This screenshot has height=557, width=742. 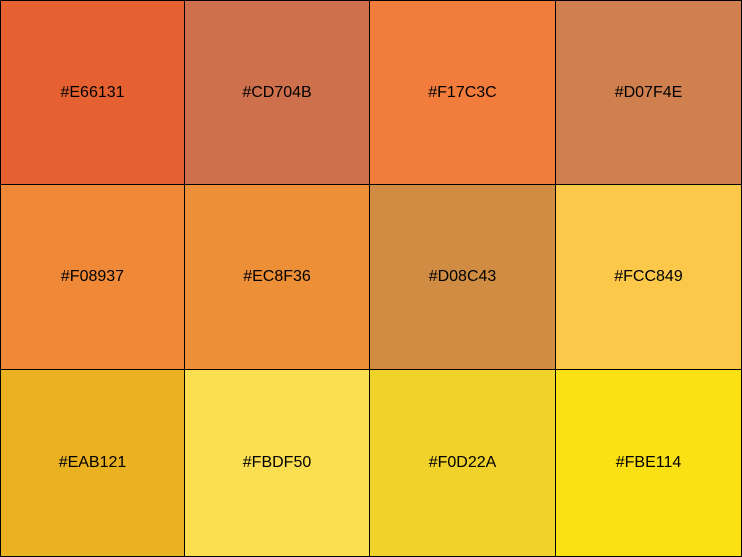 I want to click on swatch-hex-label: #D08C43, so click(x=462, y=276).